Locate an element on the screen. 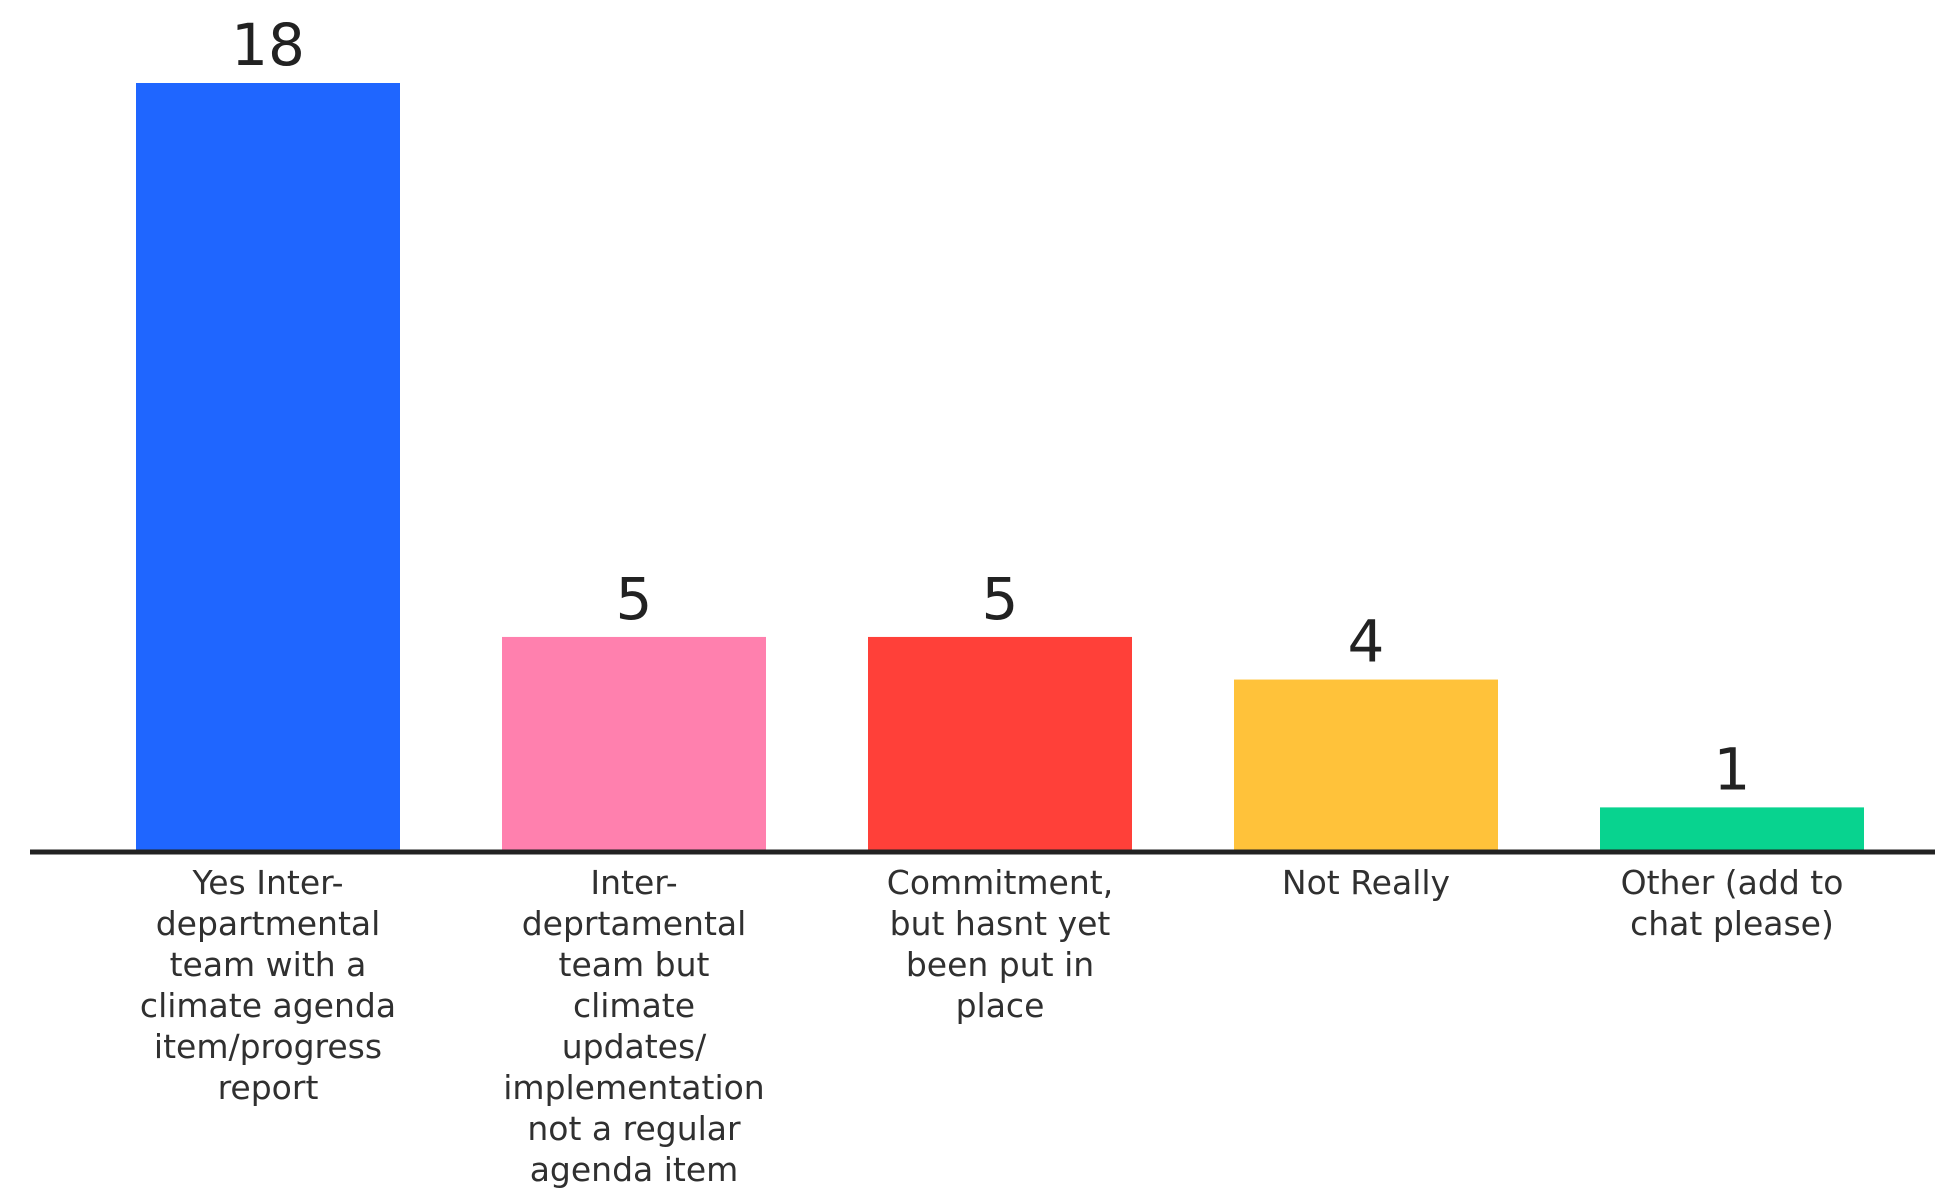 The height and width of the screenshot is (1192, 1935). category-label-line: updates/ is located at coordinates (634, 1046).